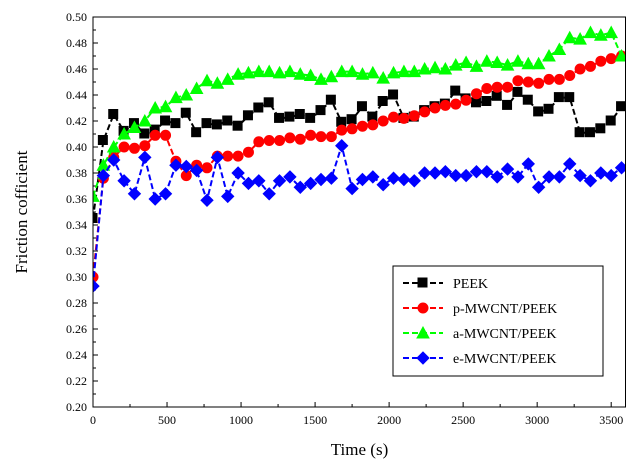 Image resolution: width=626 pixels, height=467 pixels. I want to click on x-tick-label: 3000, so click(537, 420).